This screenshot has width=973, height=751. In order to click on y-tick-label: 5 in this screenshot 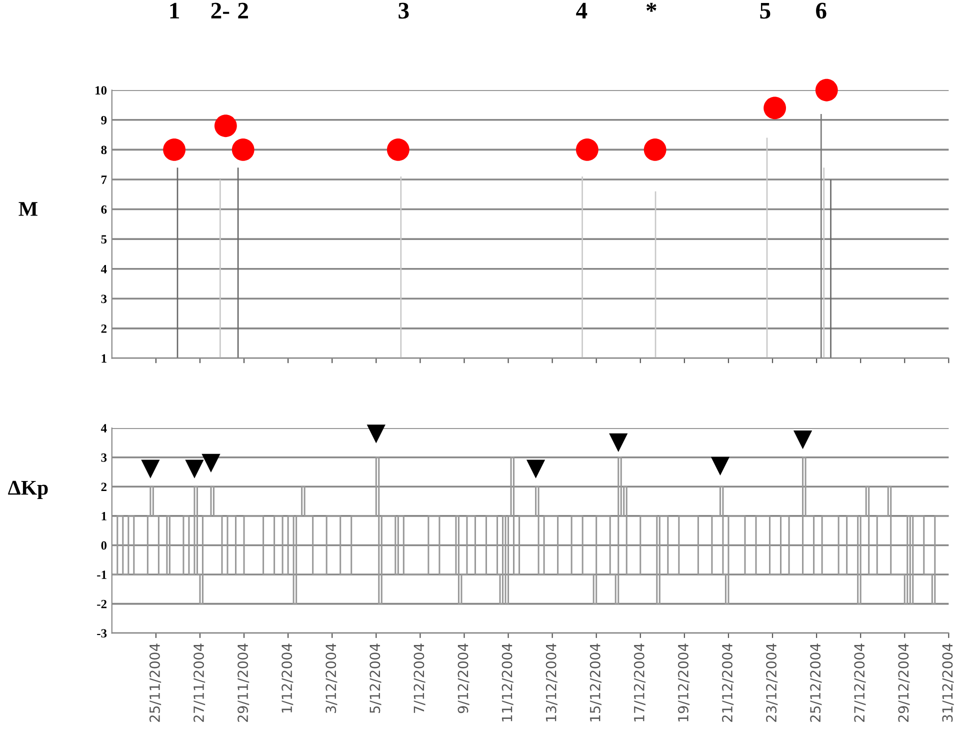, I will do `click(104, 239)`.